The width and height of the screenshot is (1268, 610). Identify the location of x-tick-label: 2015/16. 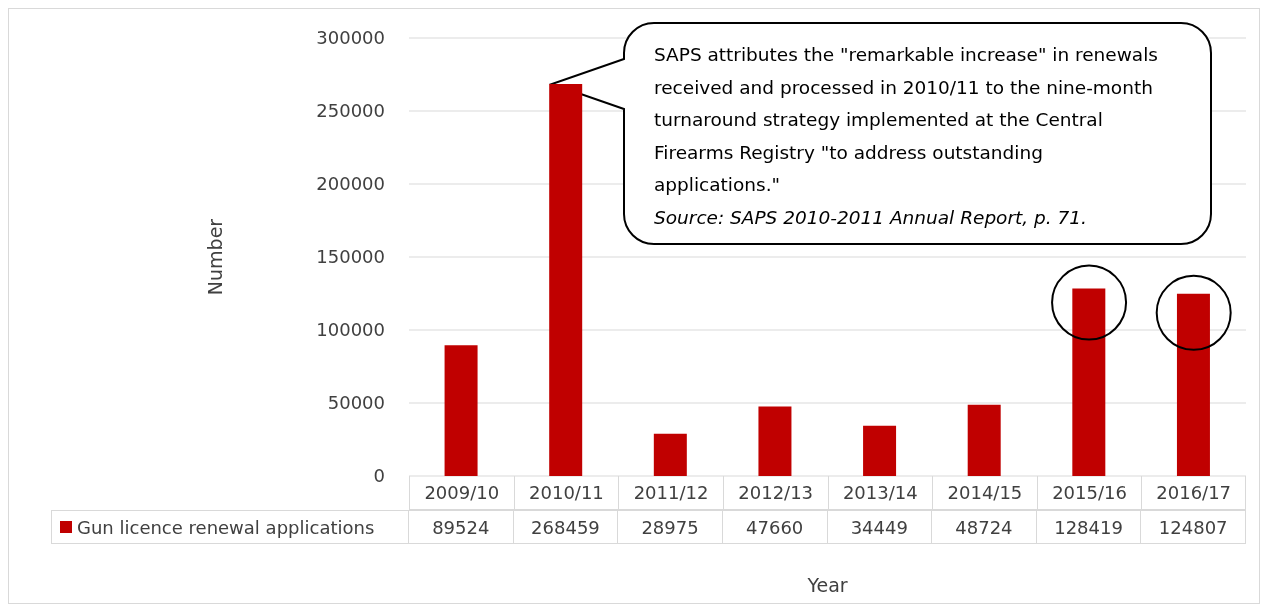
(1089, 493).